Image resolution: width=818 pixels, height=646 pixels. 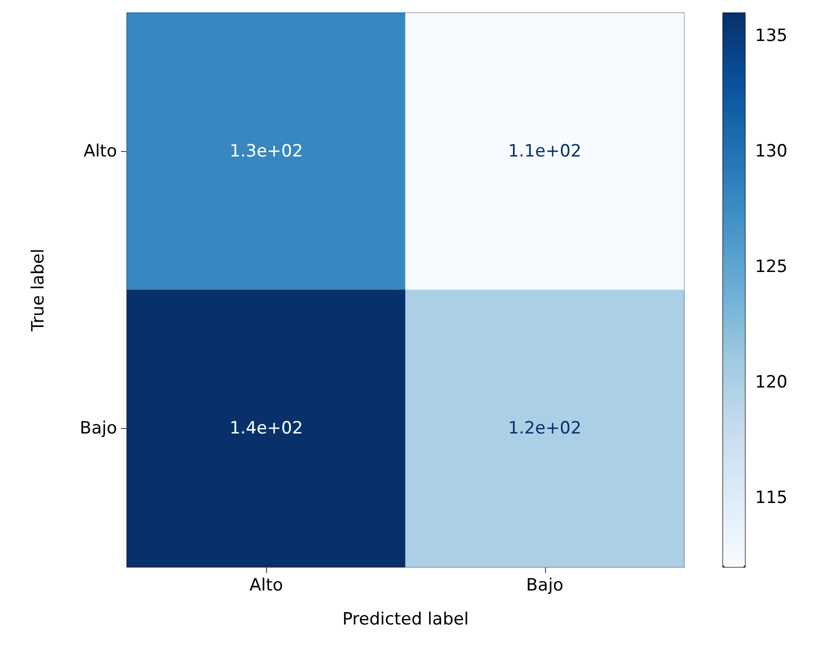 I want to click on color-bar-label: 135, so click(x=771, y=36).